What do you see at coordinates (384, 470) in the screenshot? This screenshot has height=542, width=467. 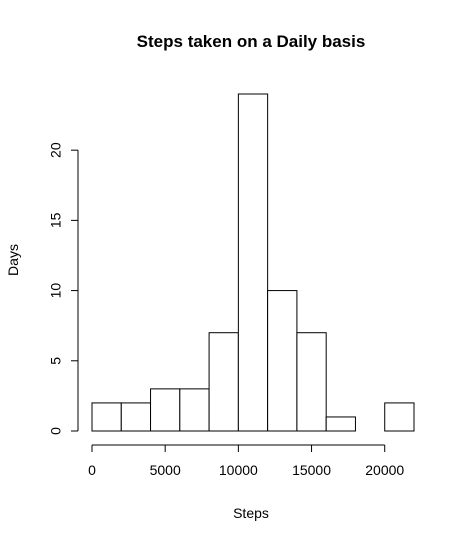 I see `x-tick-label-4: 20000` at bounding box center [384, 470].